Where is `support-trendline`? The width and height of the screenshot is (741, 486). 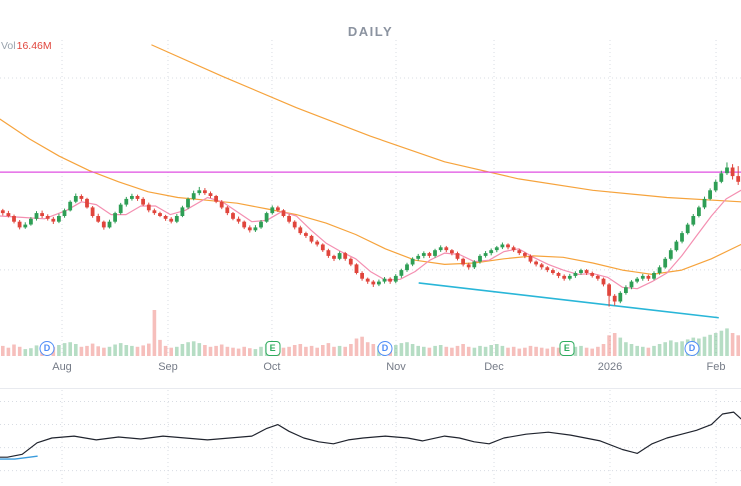
support-trendline is located at coordinates (568, 300).